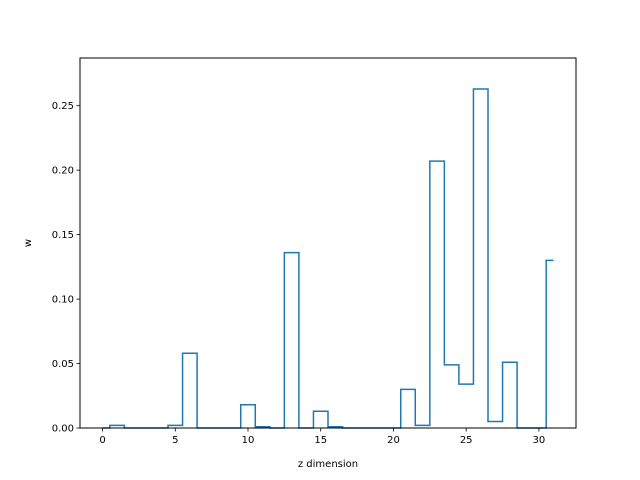 The width and height of the screenshot is (640, 480). Describe the element at coordinates (63, 429) in the screenshot. I see `y-tick-label: 0.00` at that location.